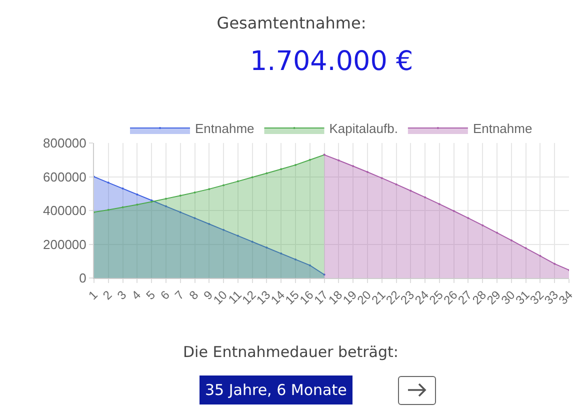 The image size is (583, 415). What do you see at coordinates (64, 244) in the screenshot?
I see `y-tick-label: 200000` at bounding box center [64, 244].